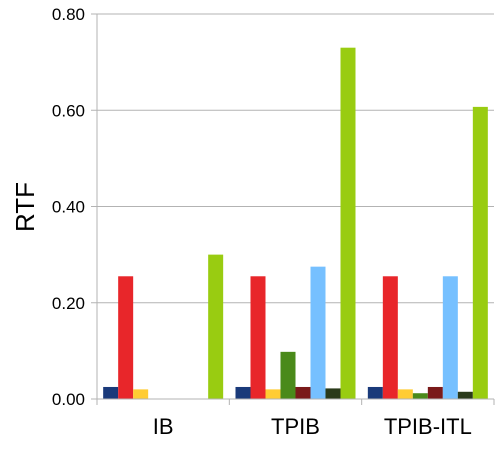 The height and width of the screenshot is (454, 503). What do you see at coordinates (68, 14) in the screenshot?
I see `y-tick-label: 0.80` at bounding box center [68, 14].